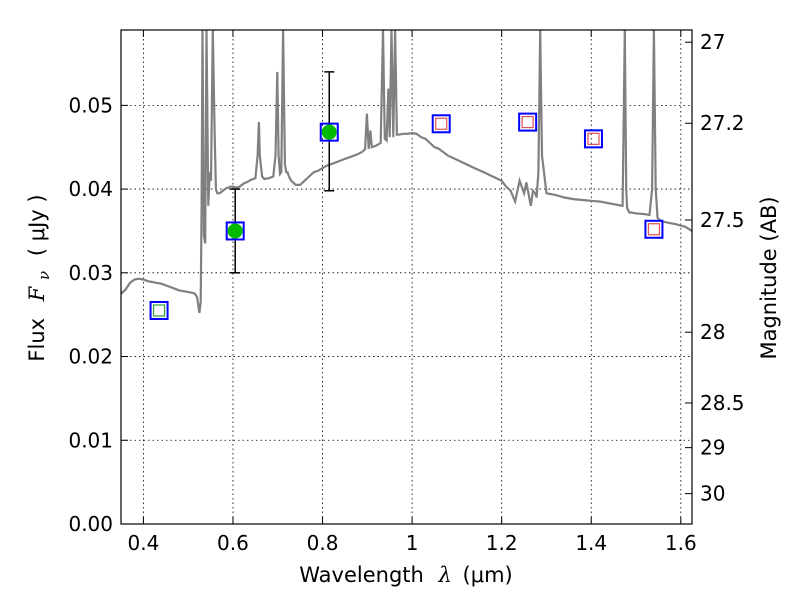 This screenshot has height=600, width=800. I want to click on y-axis-label-unit: ( μJy ), so click(37, 225).